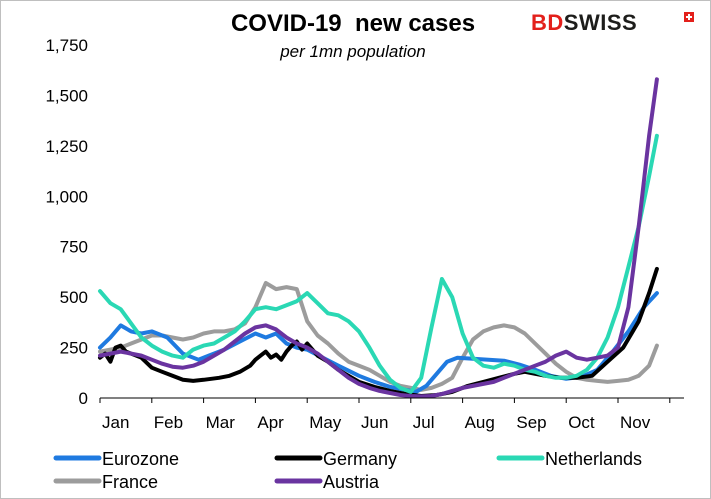 This screenshot has width=711, height=499. I want to click on brand-logo: BDSWISS, so click(612, 22).